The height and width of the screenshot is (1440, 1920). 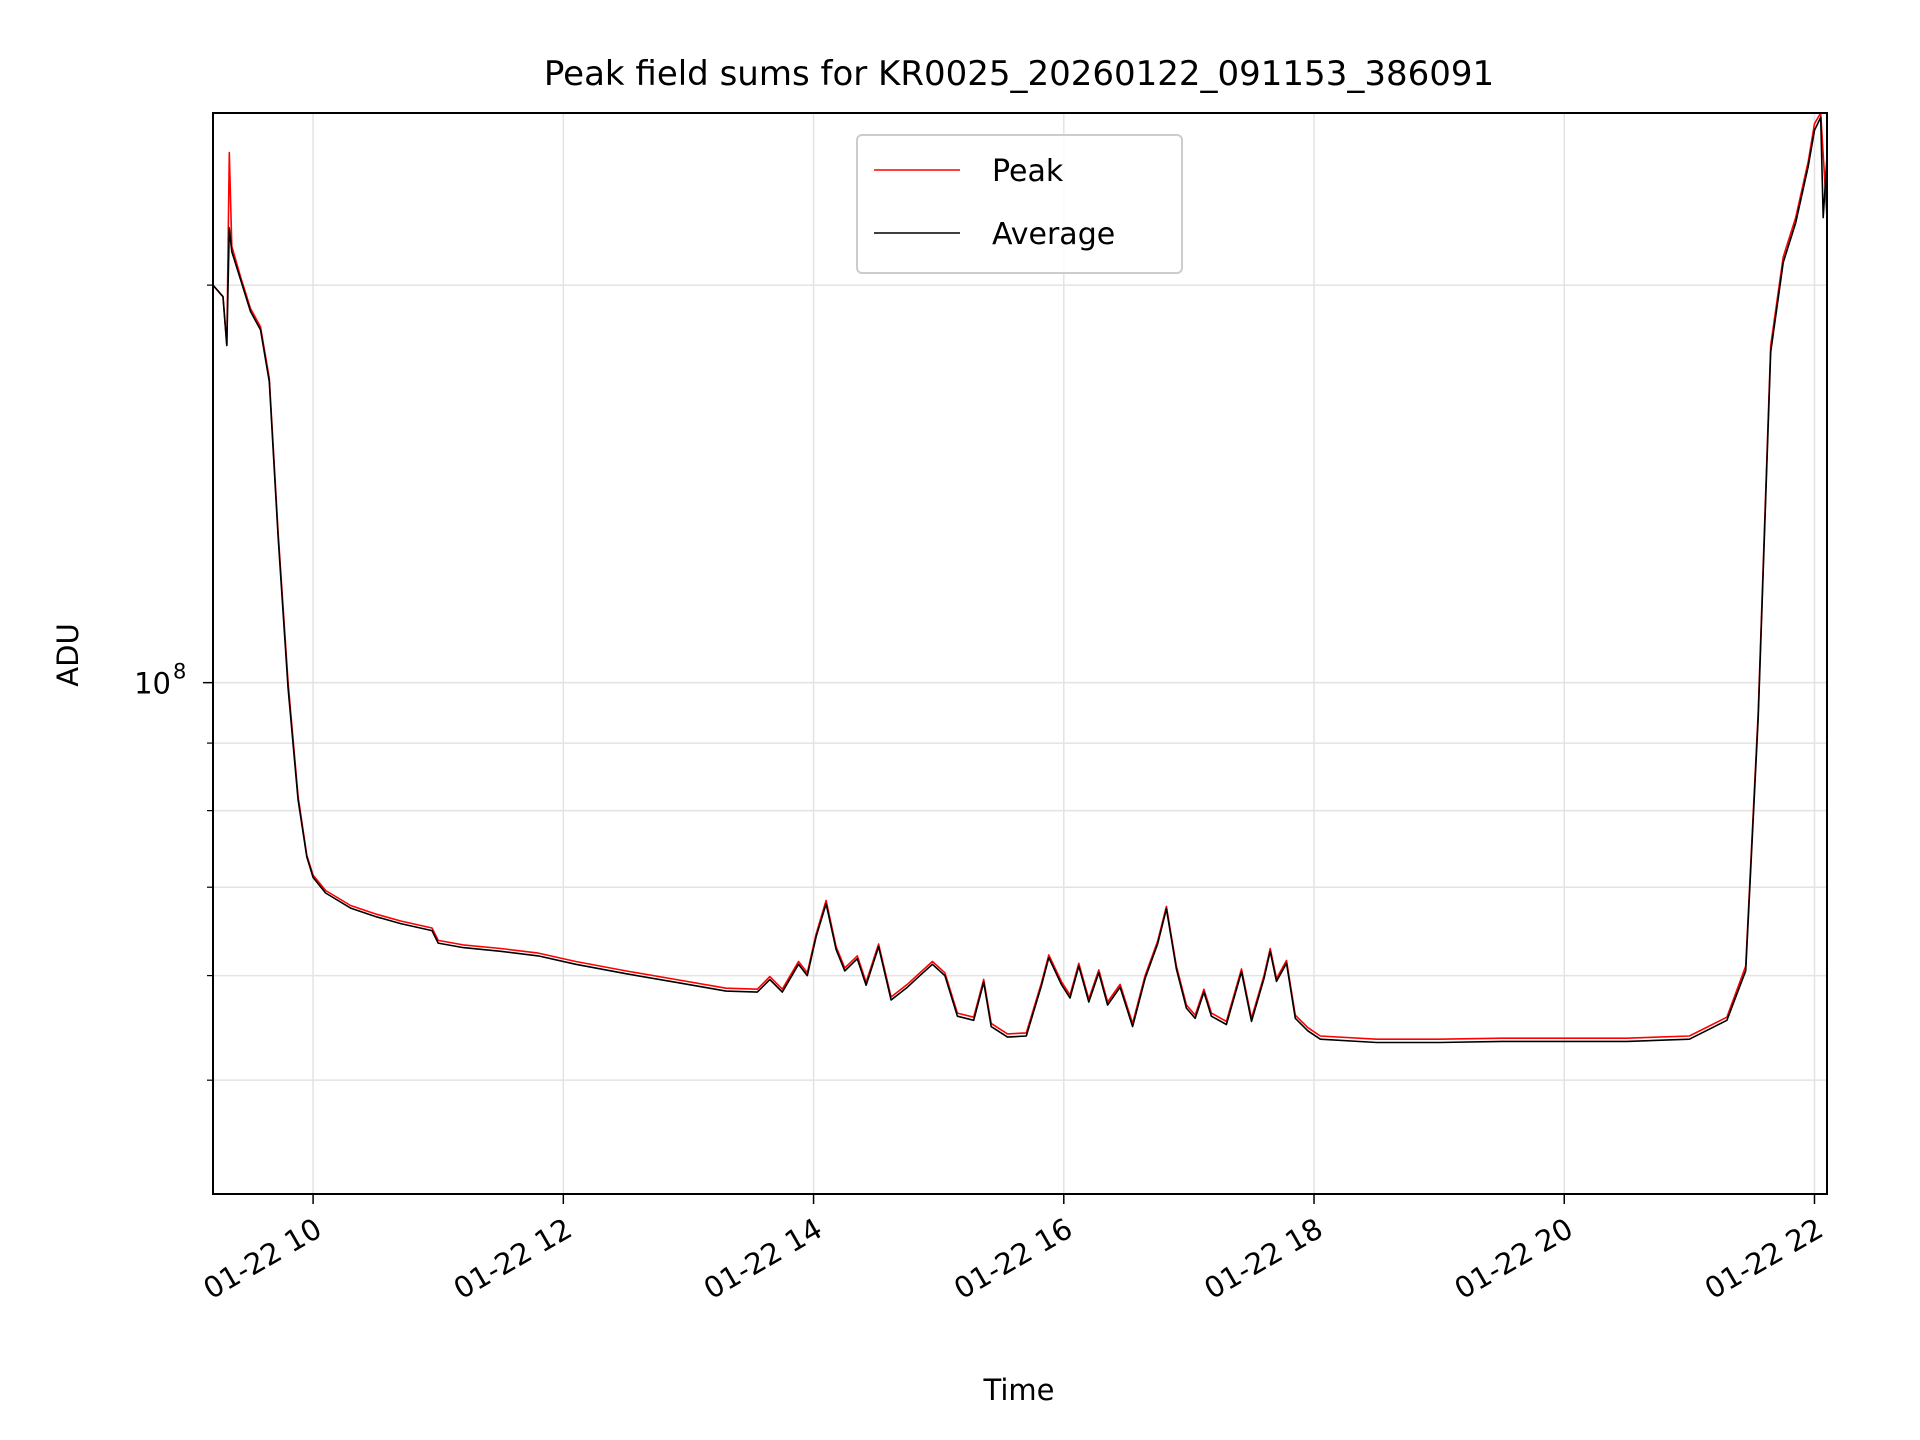 I want to click on y-axis-label: ADU, so click(x=68, y=654).